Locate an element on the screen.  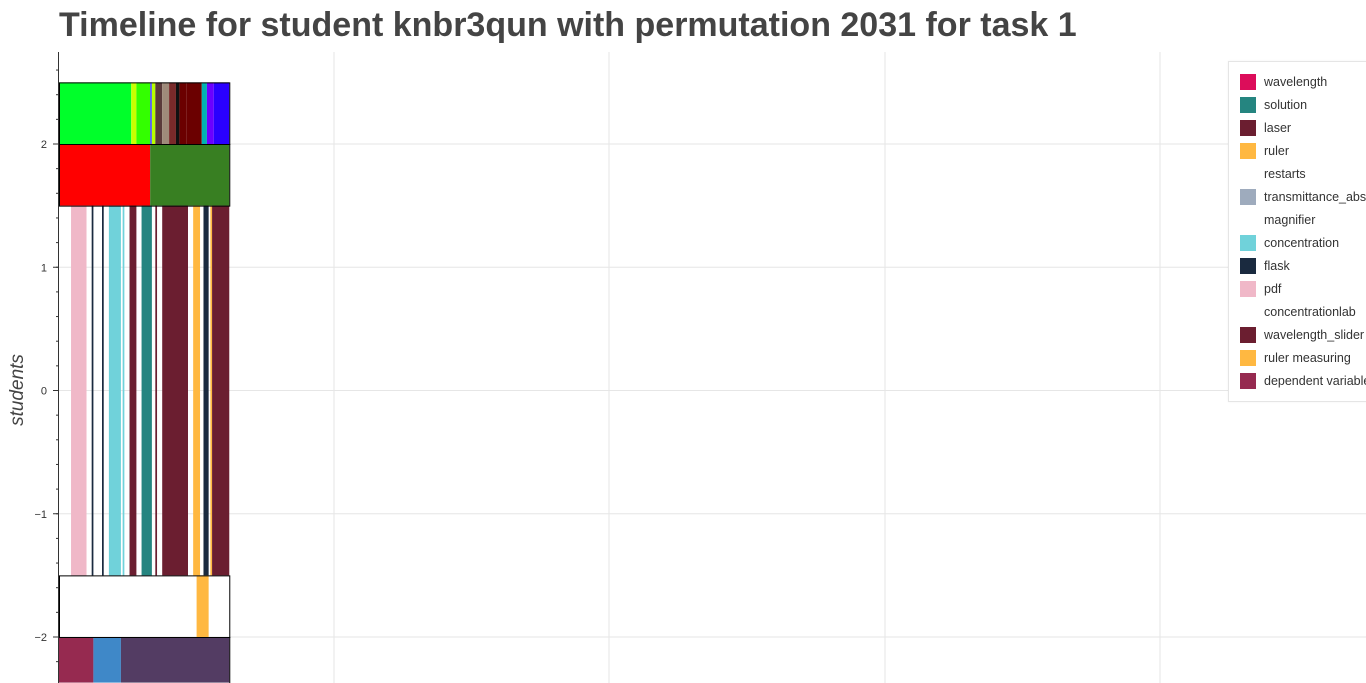
legend-item: ruler measuring is located at coordinates (1295, 358).